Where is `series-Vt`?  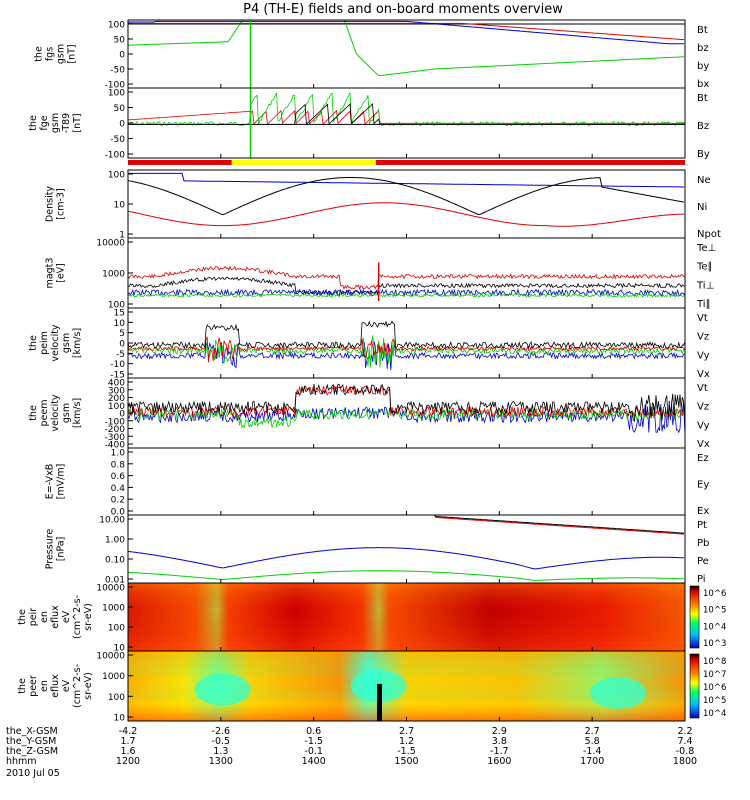
series-Vt is located at coordinates (406, 403).